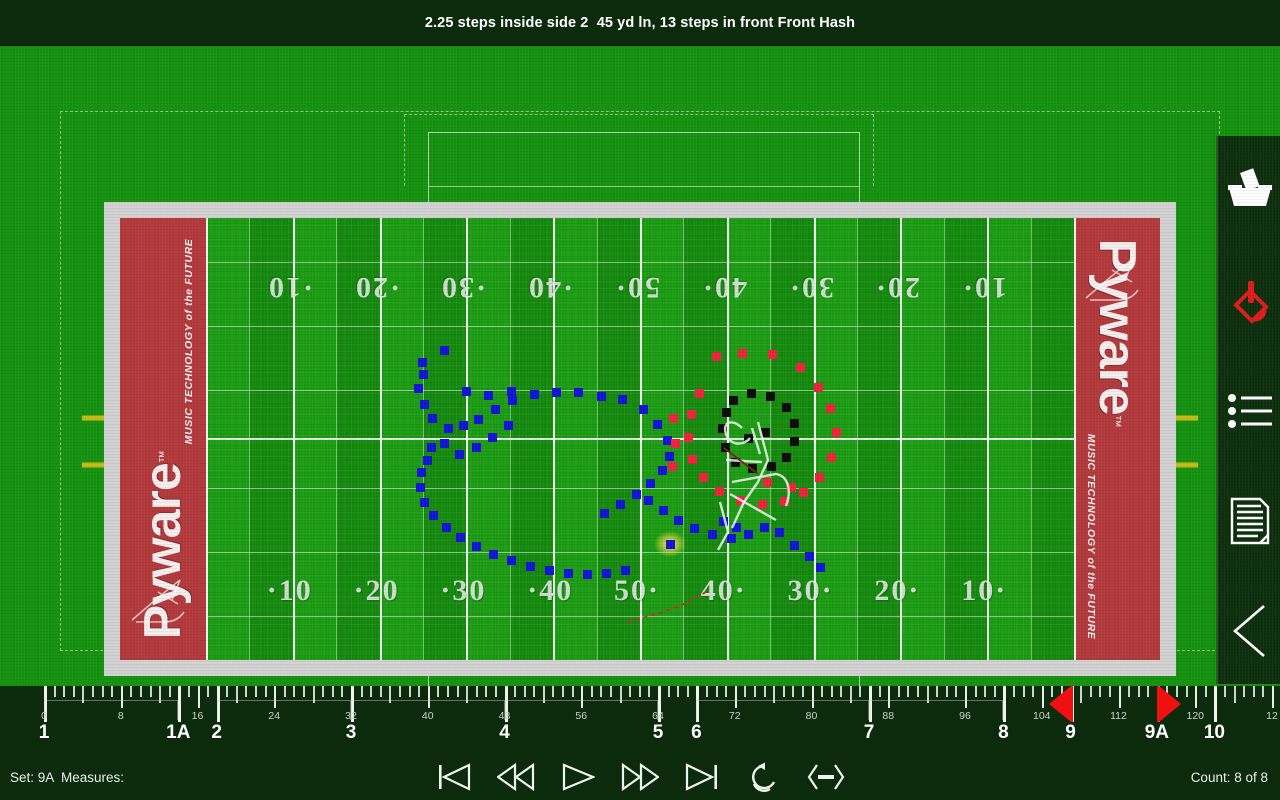  What do you see at coordinates (504, 732) in the screenshot?
I see `set-label: 4` at bounding box center [504, 732].